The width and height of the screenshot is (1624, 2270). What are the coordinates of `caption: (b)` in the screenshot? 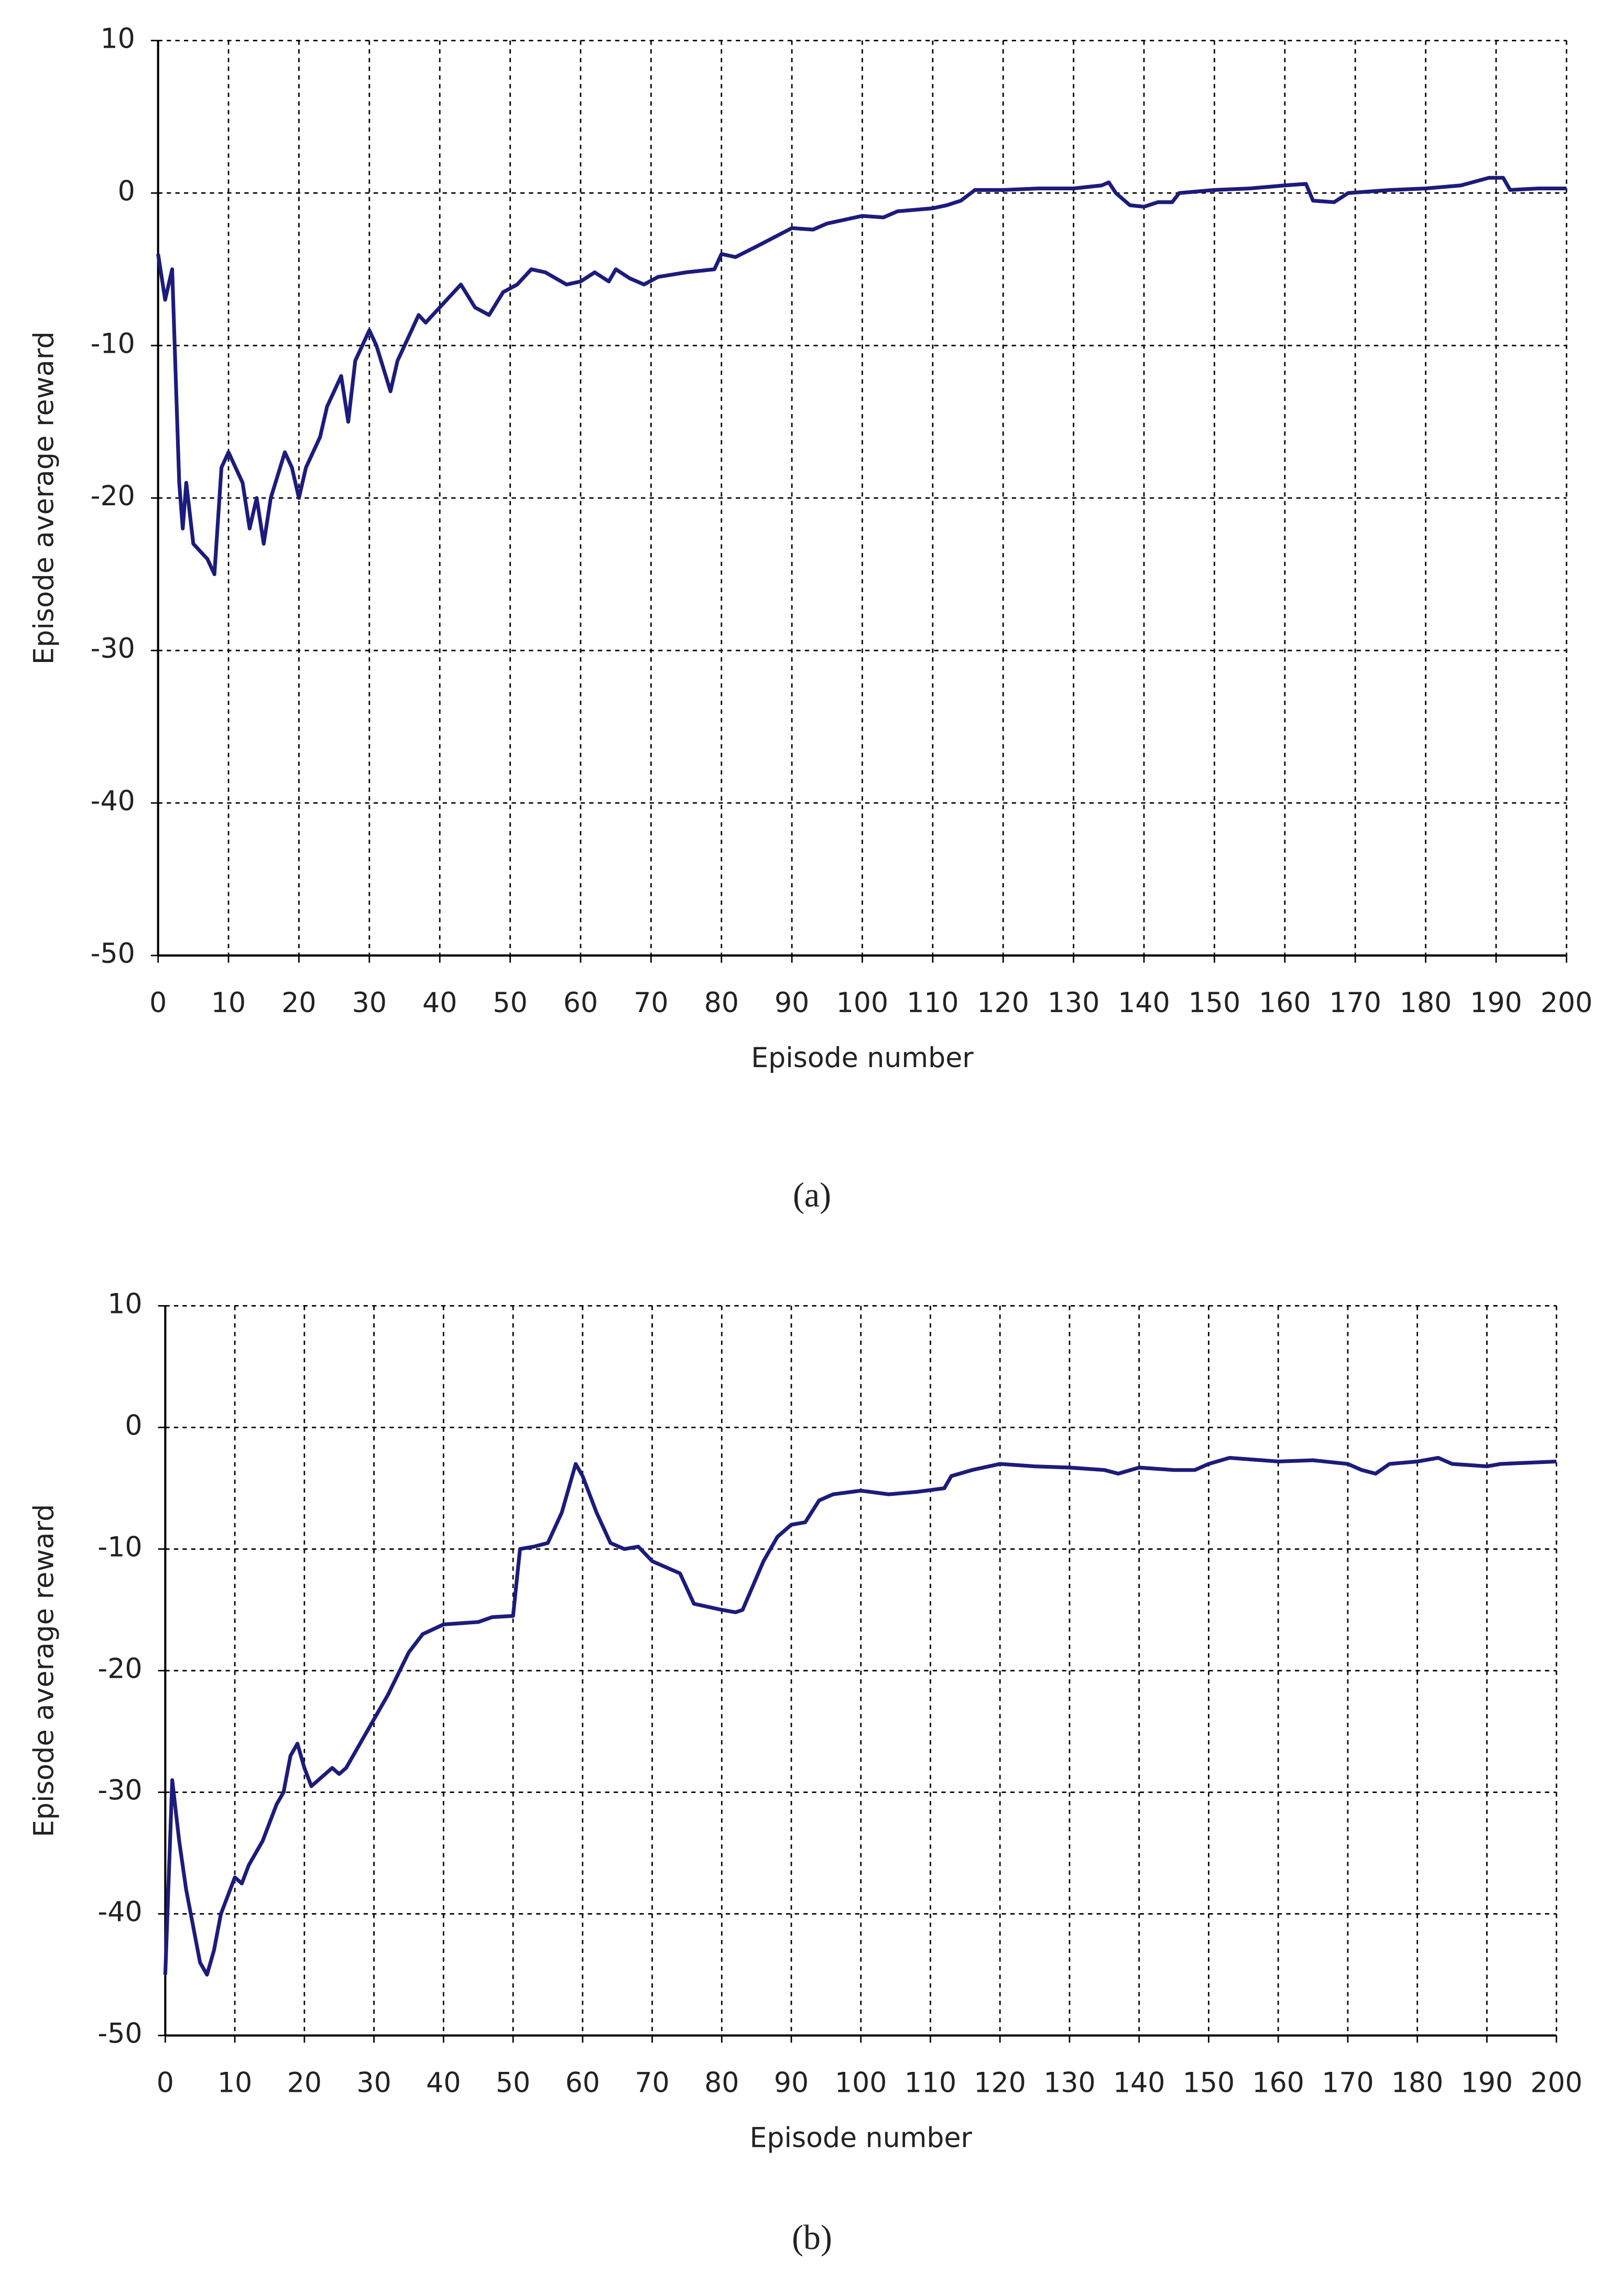 It's located at (812, 2238).